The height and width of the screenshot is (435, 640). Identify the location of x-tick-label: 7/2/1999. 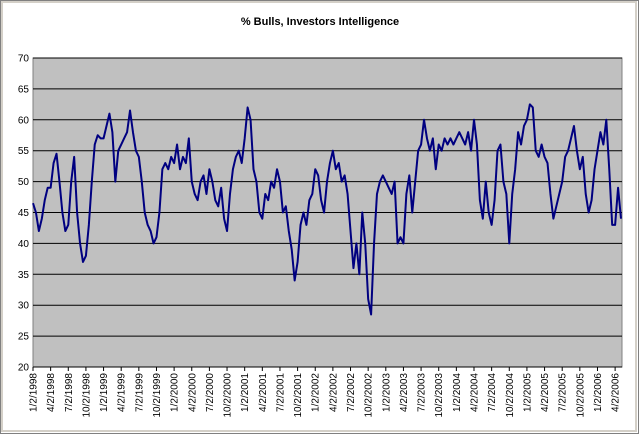
(139, 392).